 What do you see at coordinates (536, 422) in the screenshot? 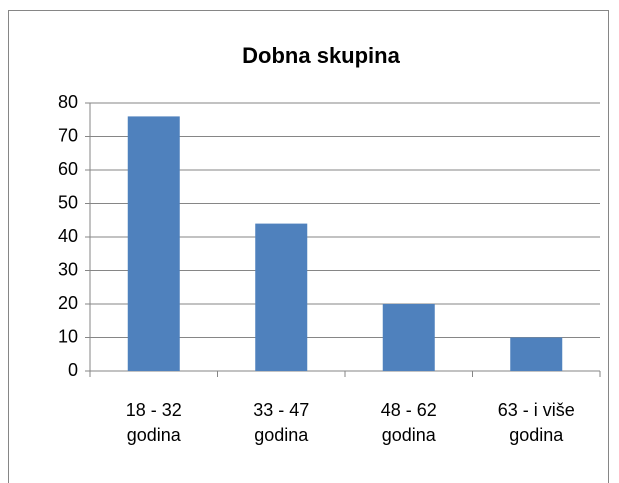
I see `x-tick-label: 63 - i više godina` at bounding box center [536, 422].